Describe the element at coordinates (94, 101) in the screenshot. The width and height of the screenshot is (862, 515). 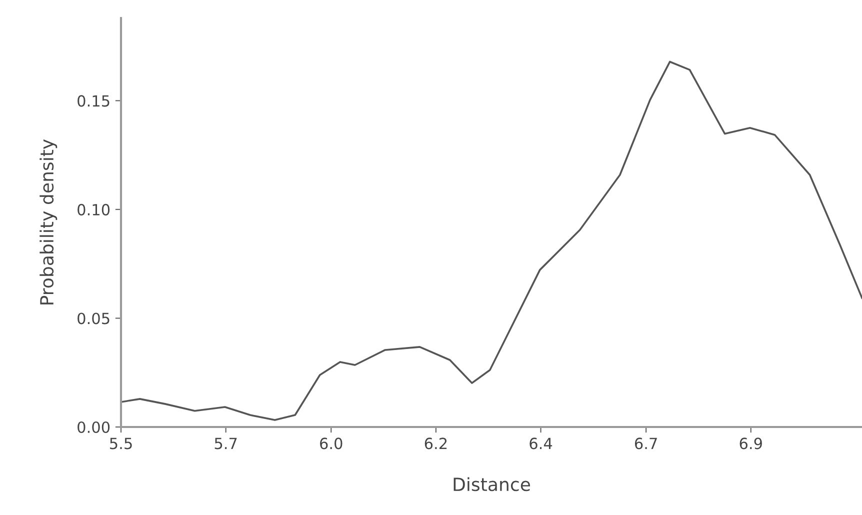
I see `y-tick-label: 0.15` at that location.